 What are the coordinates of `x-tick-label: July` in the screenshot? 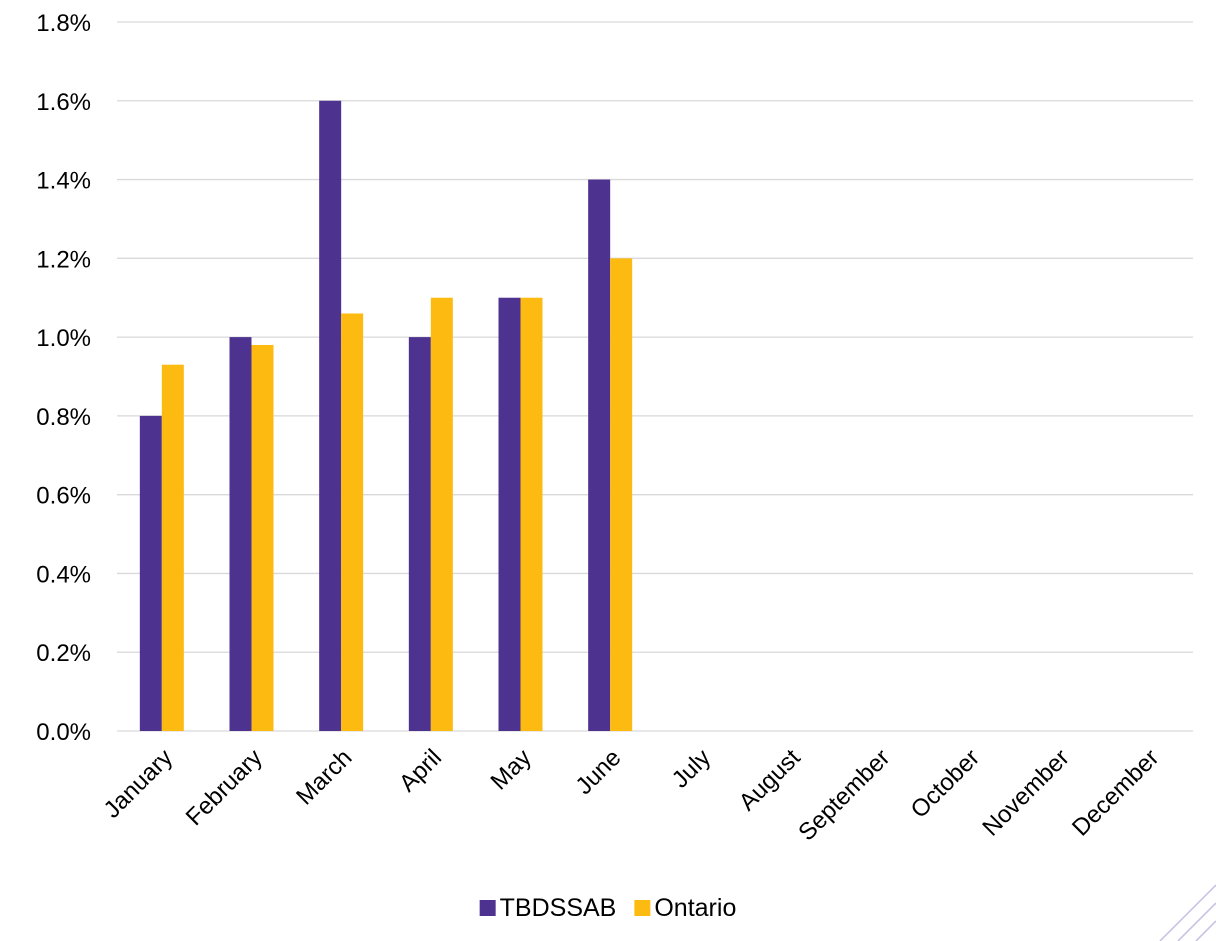 It's located at (691, 768).